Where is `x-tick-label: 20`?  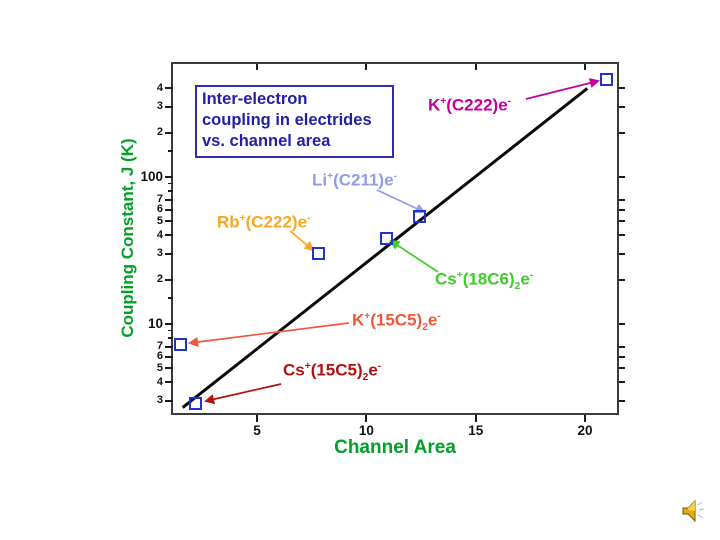
x-tick-label: 20 is located at coordinates (585, 430).